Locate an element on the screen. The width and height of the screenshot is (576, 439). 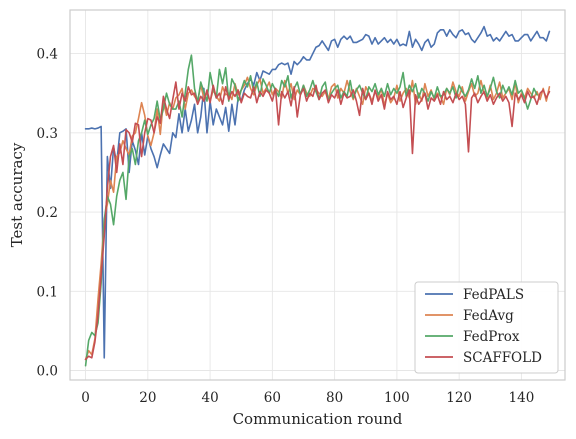
legend-entries: FedPALS FedAvg FedProx SCAFFOLD is located at coordinates (483, 326).